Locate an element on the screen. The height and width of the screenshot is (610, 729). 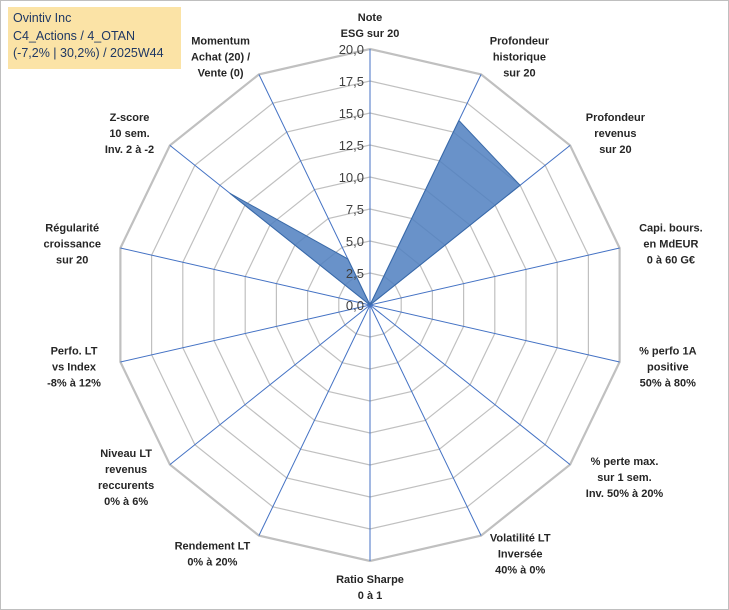
axis-label: historique is located at coordinates (519, 57).